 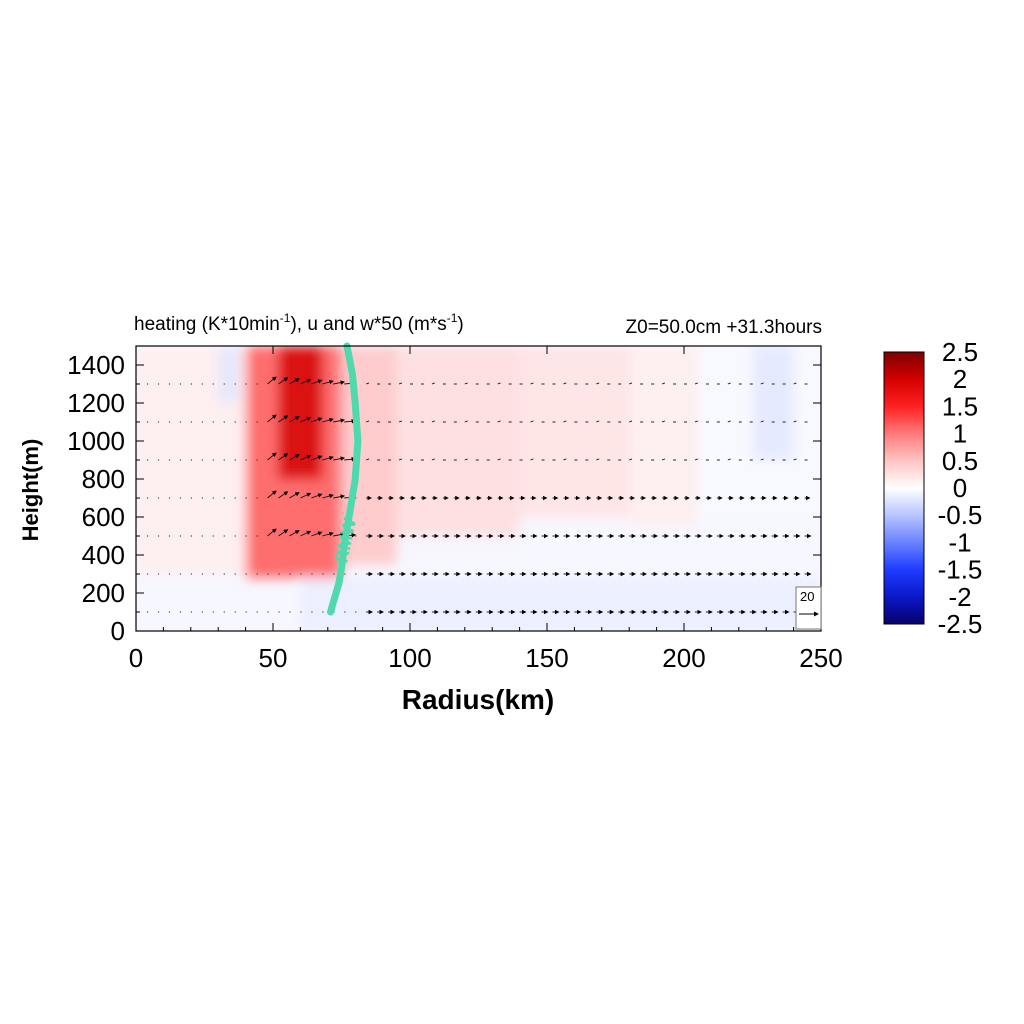 I want to click on x-tick-label: 200, so click(x=683, y=658).